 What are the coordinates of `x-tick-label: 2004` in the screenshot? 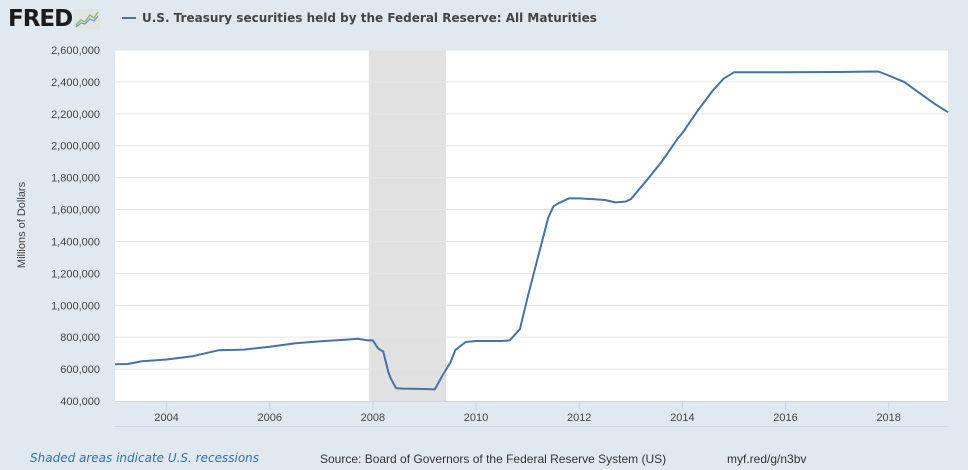 It's located at (166, 418).